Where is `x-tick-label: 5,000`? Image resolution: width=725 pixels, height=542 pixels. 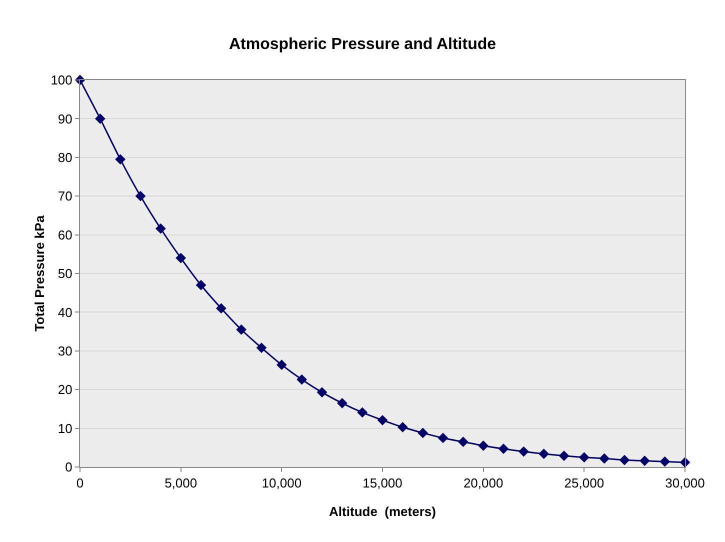 x-tick-label: 5,000 is located at coordinates (181, 483).